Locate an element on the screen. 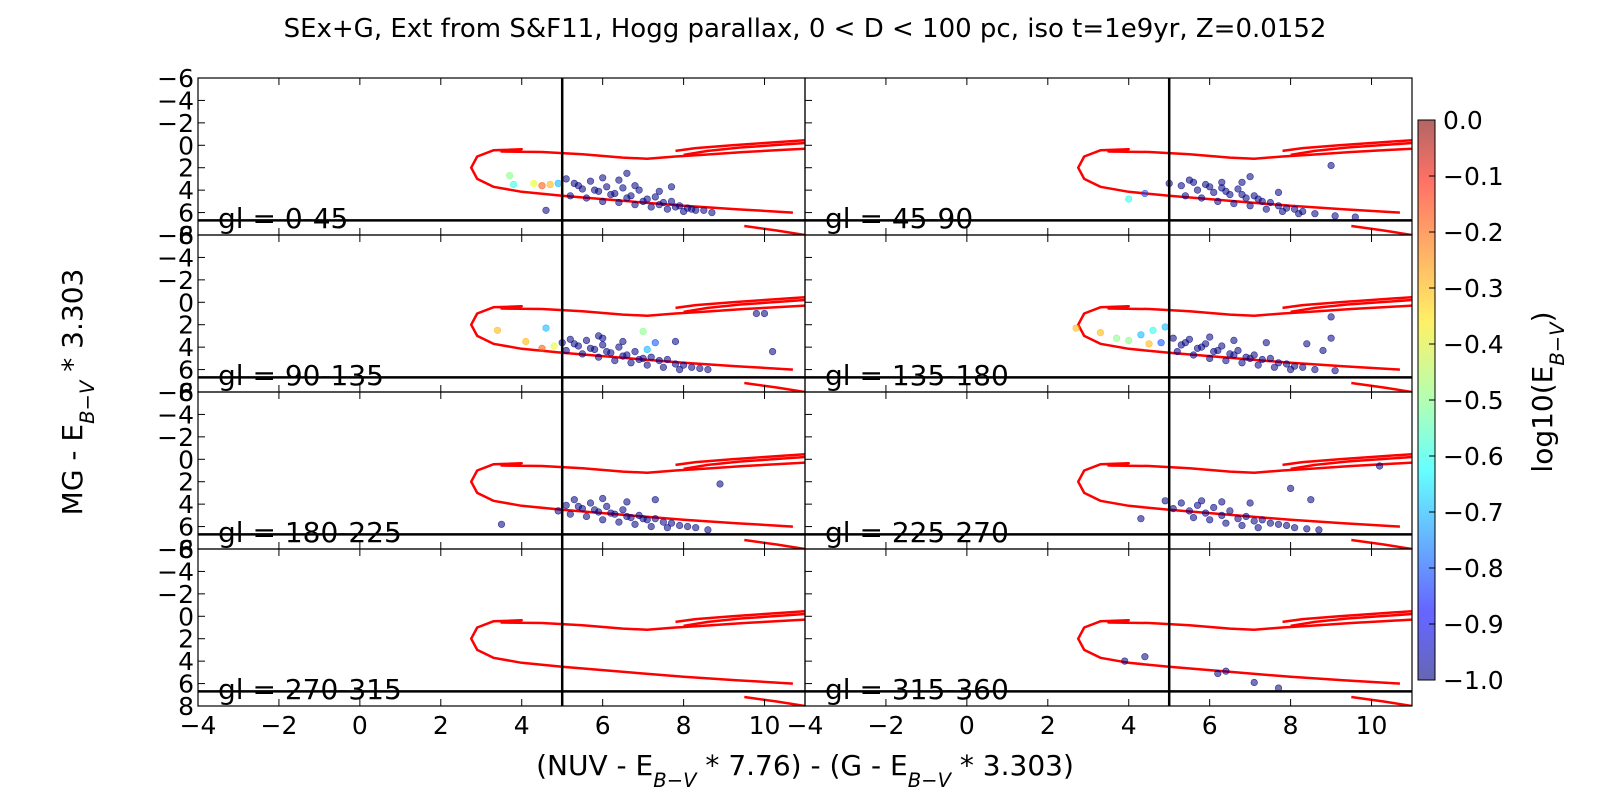 The image size is (1600, 804). colorbar-tick-label: −0.2 is located at coordinates (1473, 232).